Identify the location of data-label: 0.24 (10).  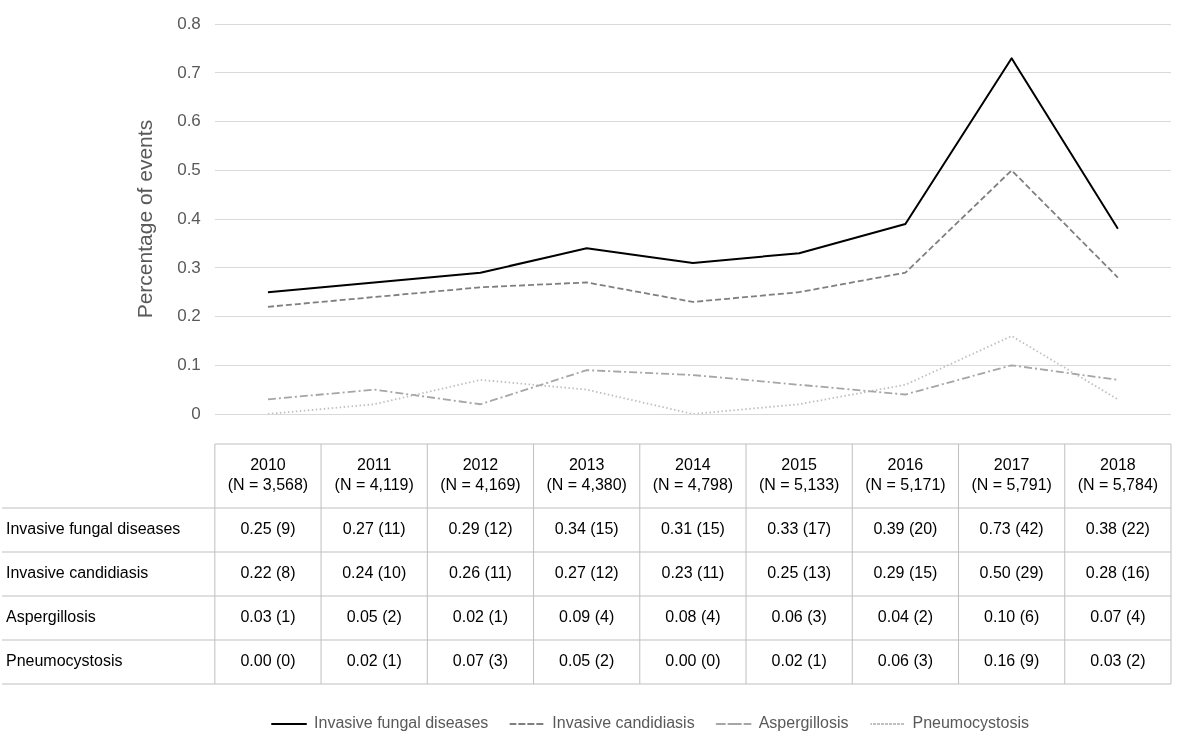
(374, 573).